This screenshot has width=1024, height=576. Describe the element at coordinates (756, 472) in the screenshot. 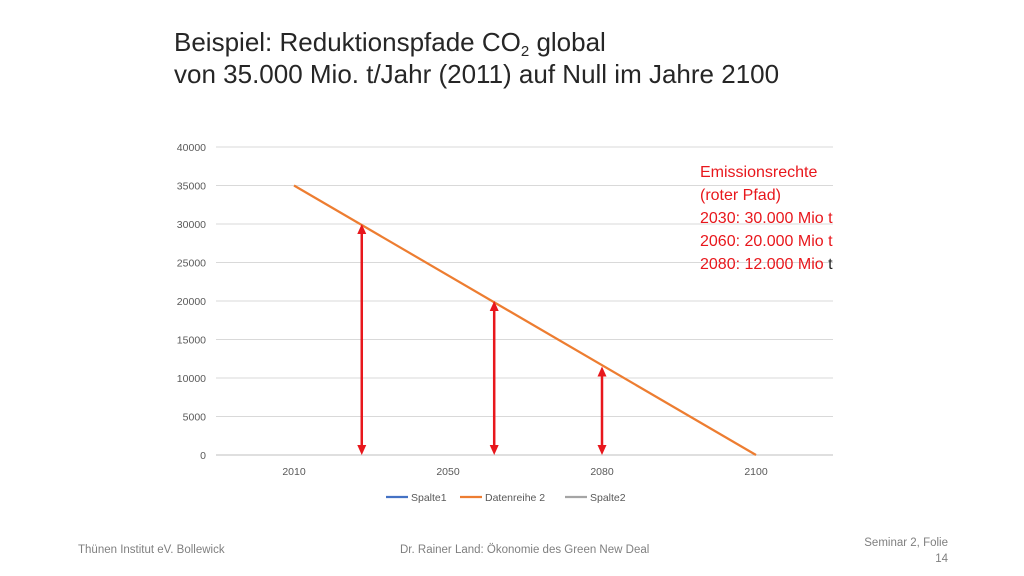

I see `x-tick-label: 2100` at that location.